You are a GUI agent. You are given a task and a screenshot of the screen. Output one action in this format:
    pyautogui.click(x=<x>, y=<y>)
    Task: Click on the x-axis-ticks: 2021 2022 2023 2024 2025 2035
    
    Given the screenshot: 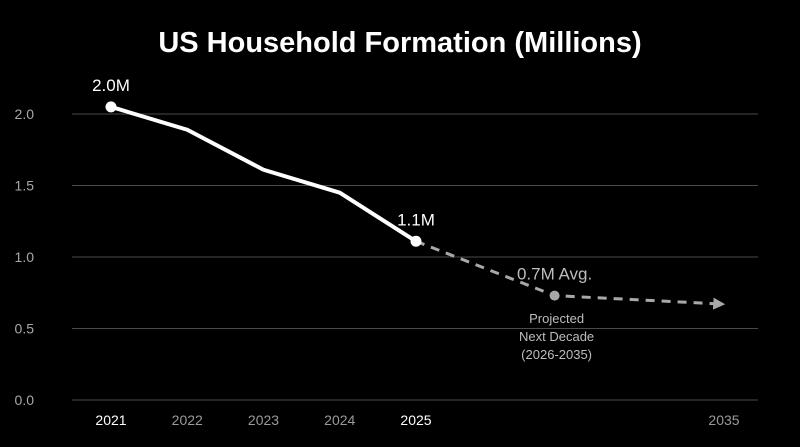 What is the action you would take?
    pyautogui.click(x=417, y=420)
    